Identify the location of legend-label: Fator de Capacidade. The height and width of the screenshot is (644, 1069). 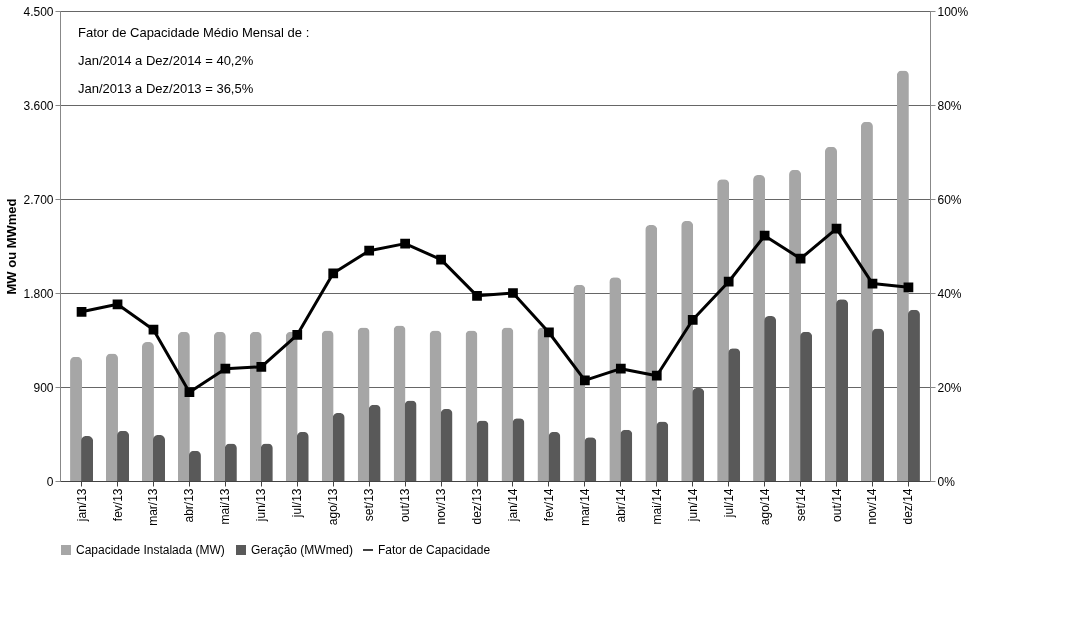
(434, 550).